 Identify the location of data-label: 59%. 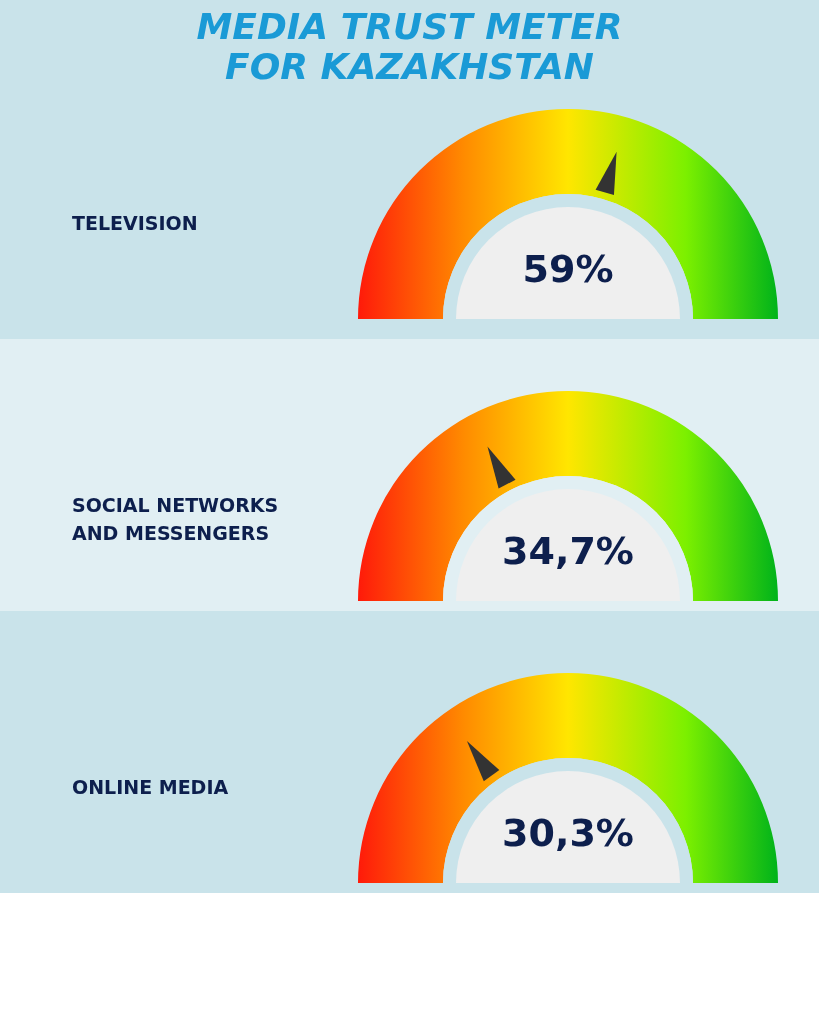
(568, 269).